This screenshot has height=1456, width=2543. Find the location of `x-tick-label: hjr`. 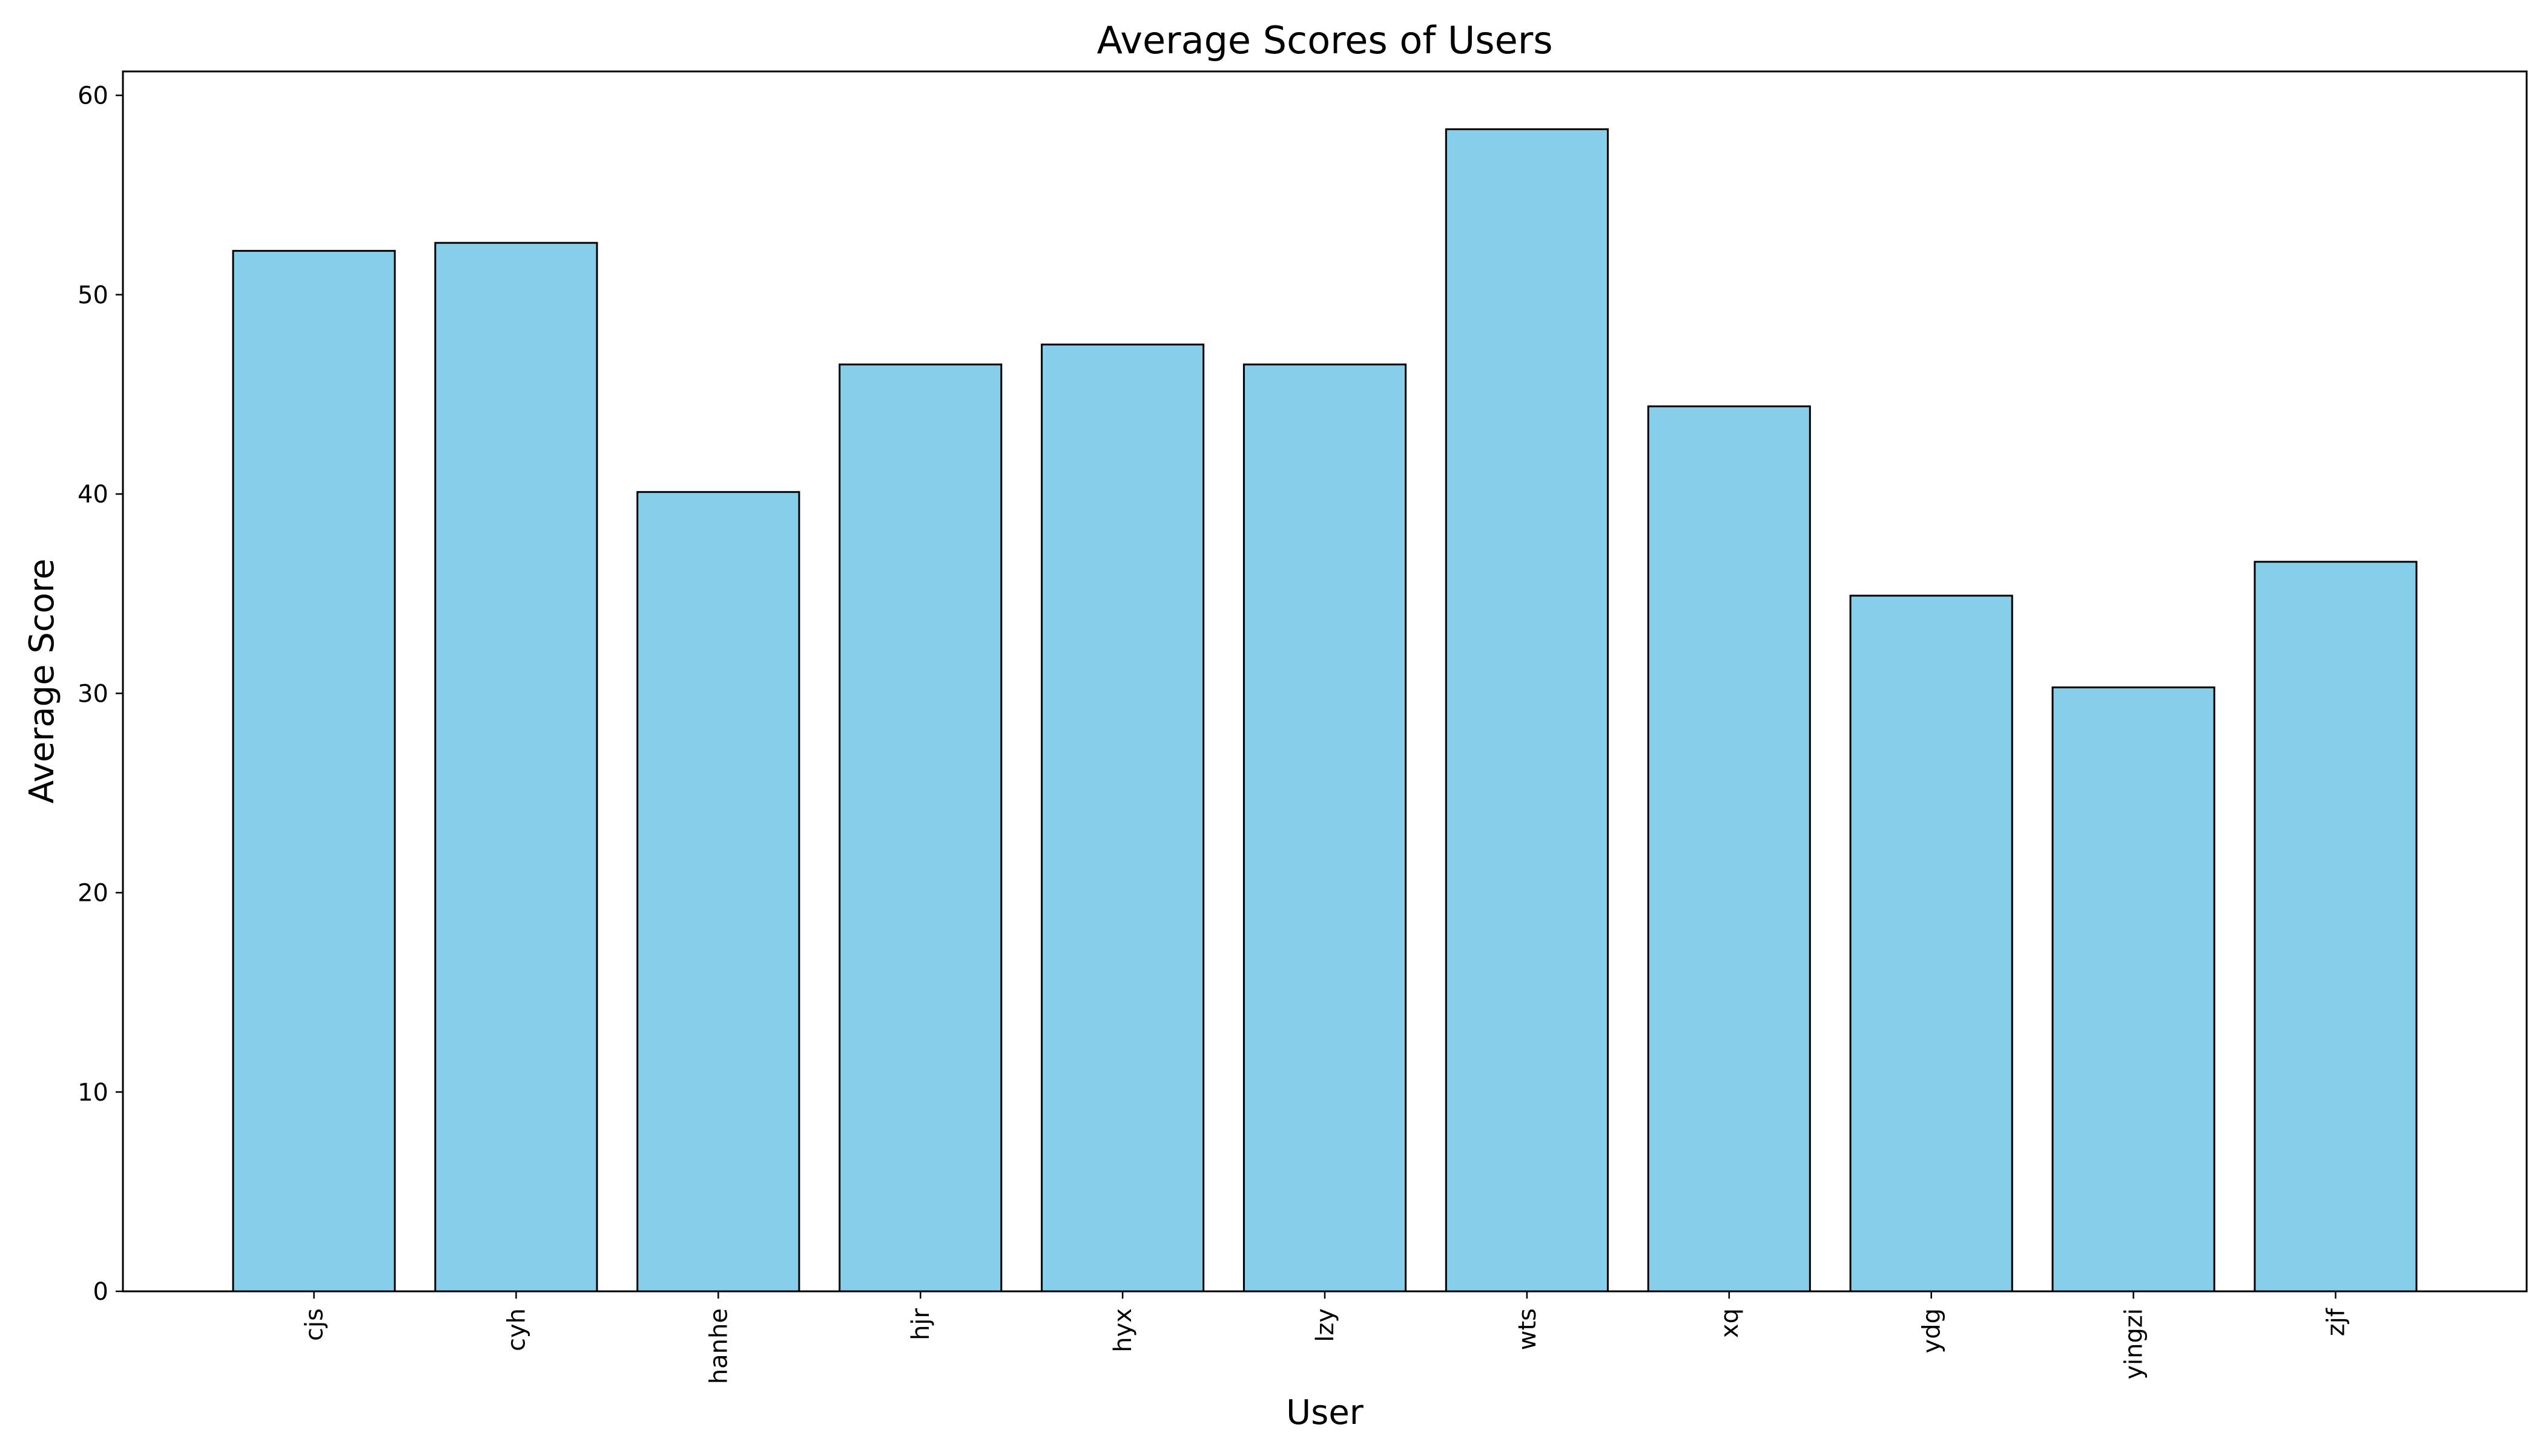

x-tick-label: hjr is located at coordinates (921, 1324).